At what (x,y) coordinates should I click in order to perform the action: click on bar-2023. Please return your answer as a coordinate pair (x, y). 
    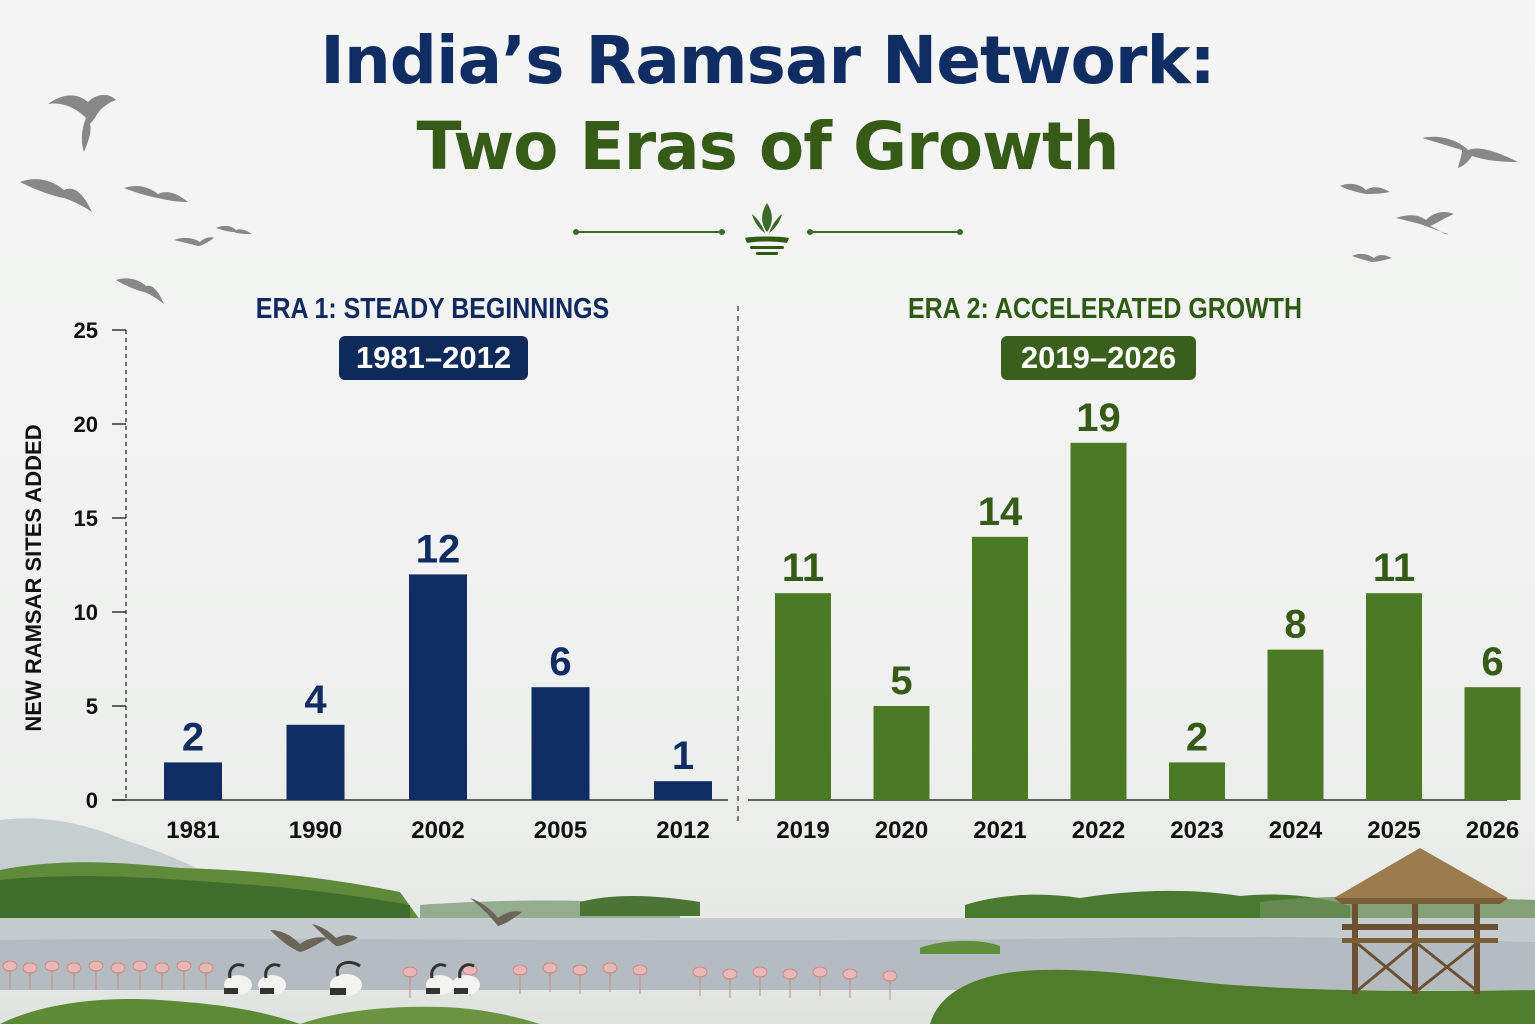
    Looking at the image, I should click on (1197, 781).